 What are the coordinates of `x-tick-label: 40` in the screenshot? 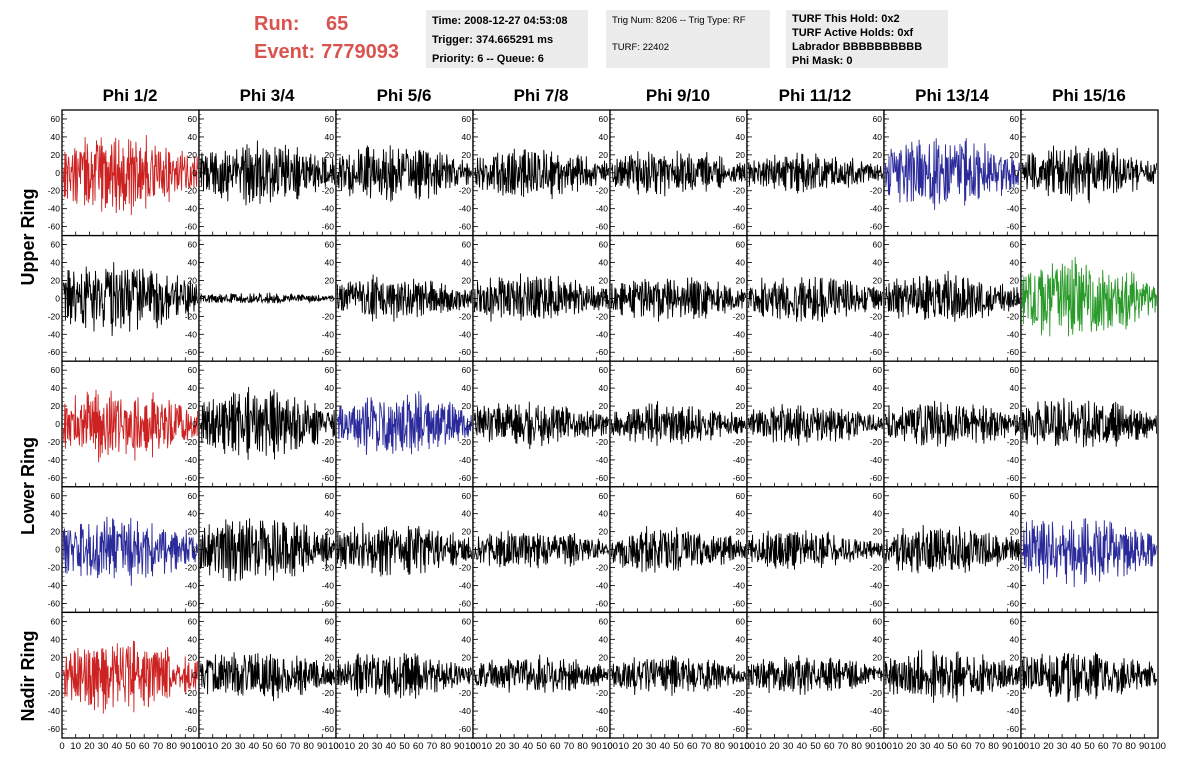 It's located at (939, 746).